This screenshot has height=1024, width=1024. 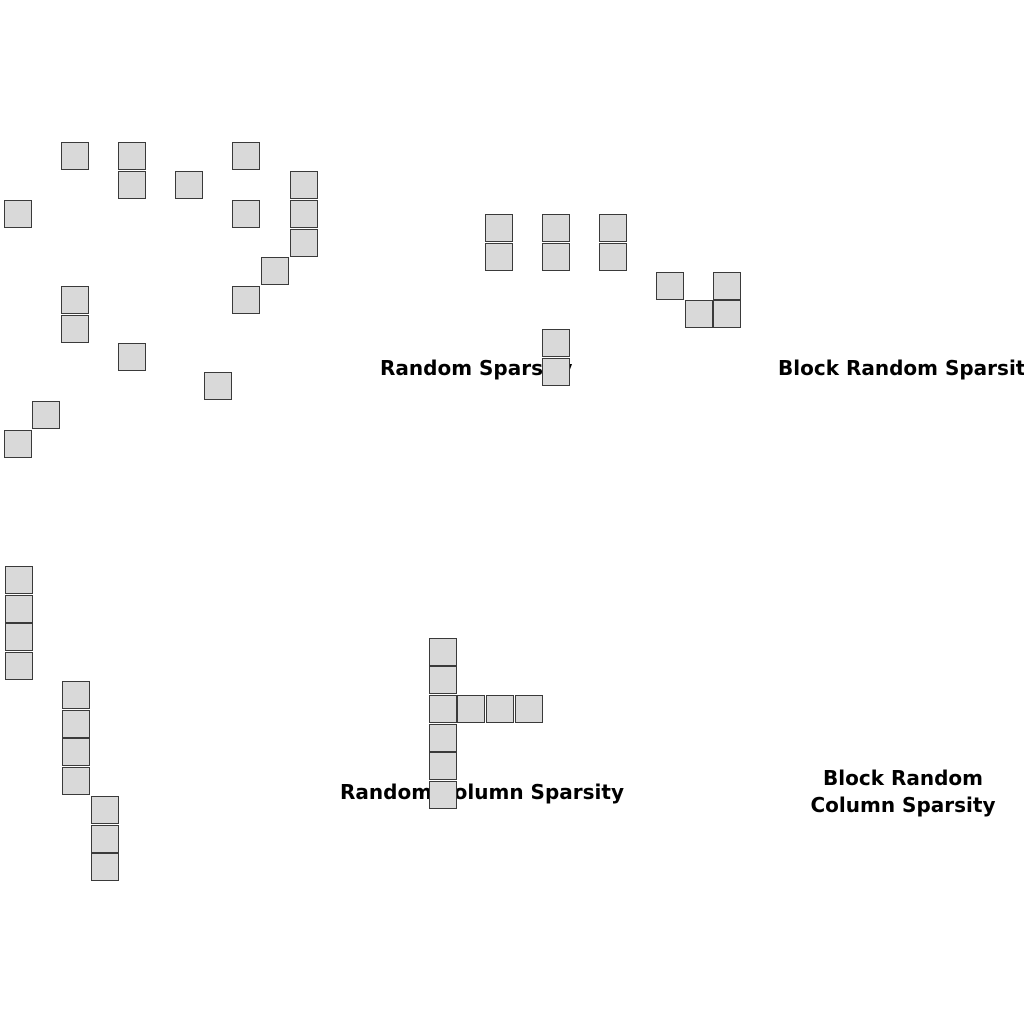 I want to click on block-random-column-sparsity-label-line1: Block Random, so click(x=903, y=778).